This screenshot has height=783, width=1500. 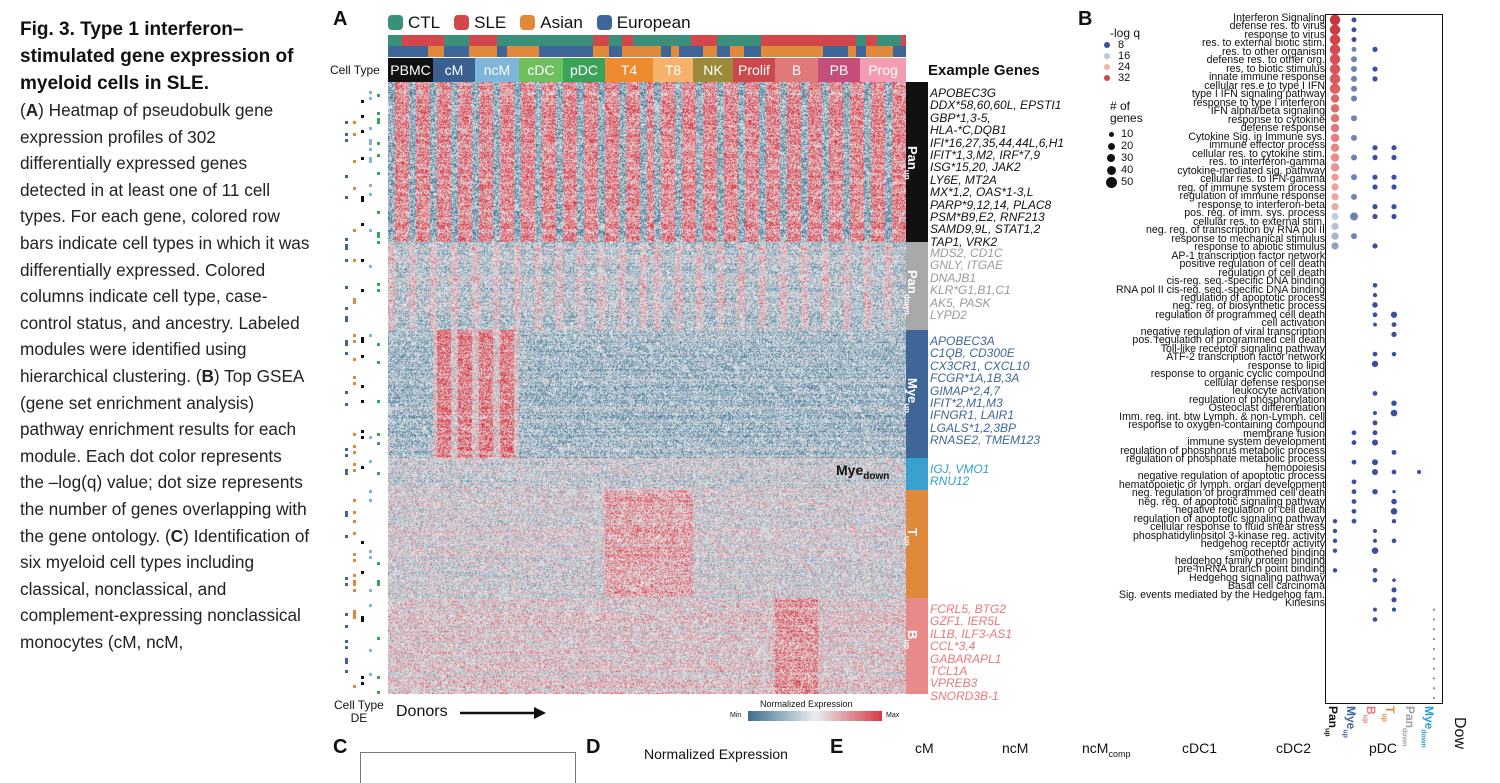 What do you see at coordinates (966, 658) in the screenshot?
I see `gene-label: GABARAPL1` at bounding box center [966, 658].